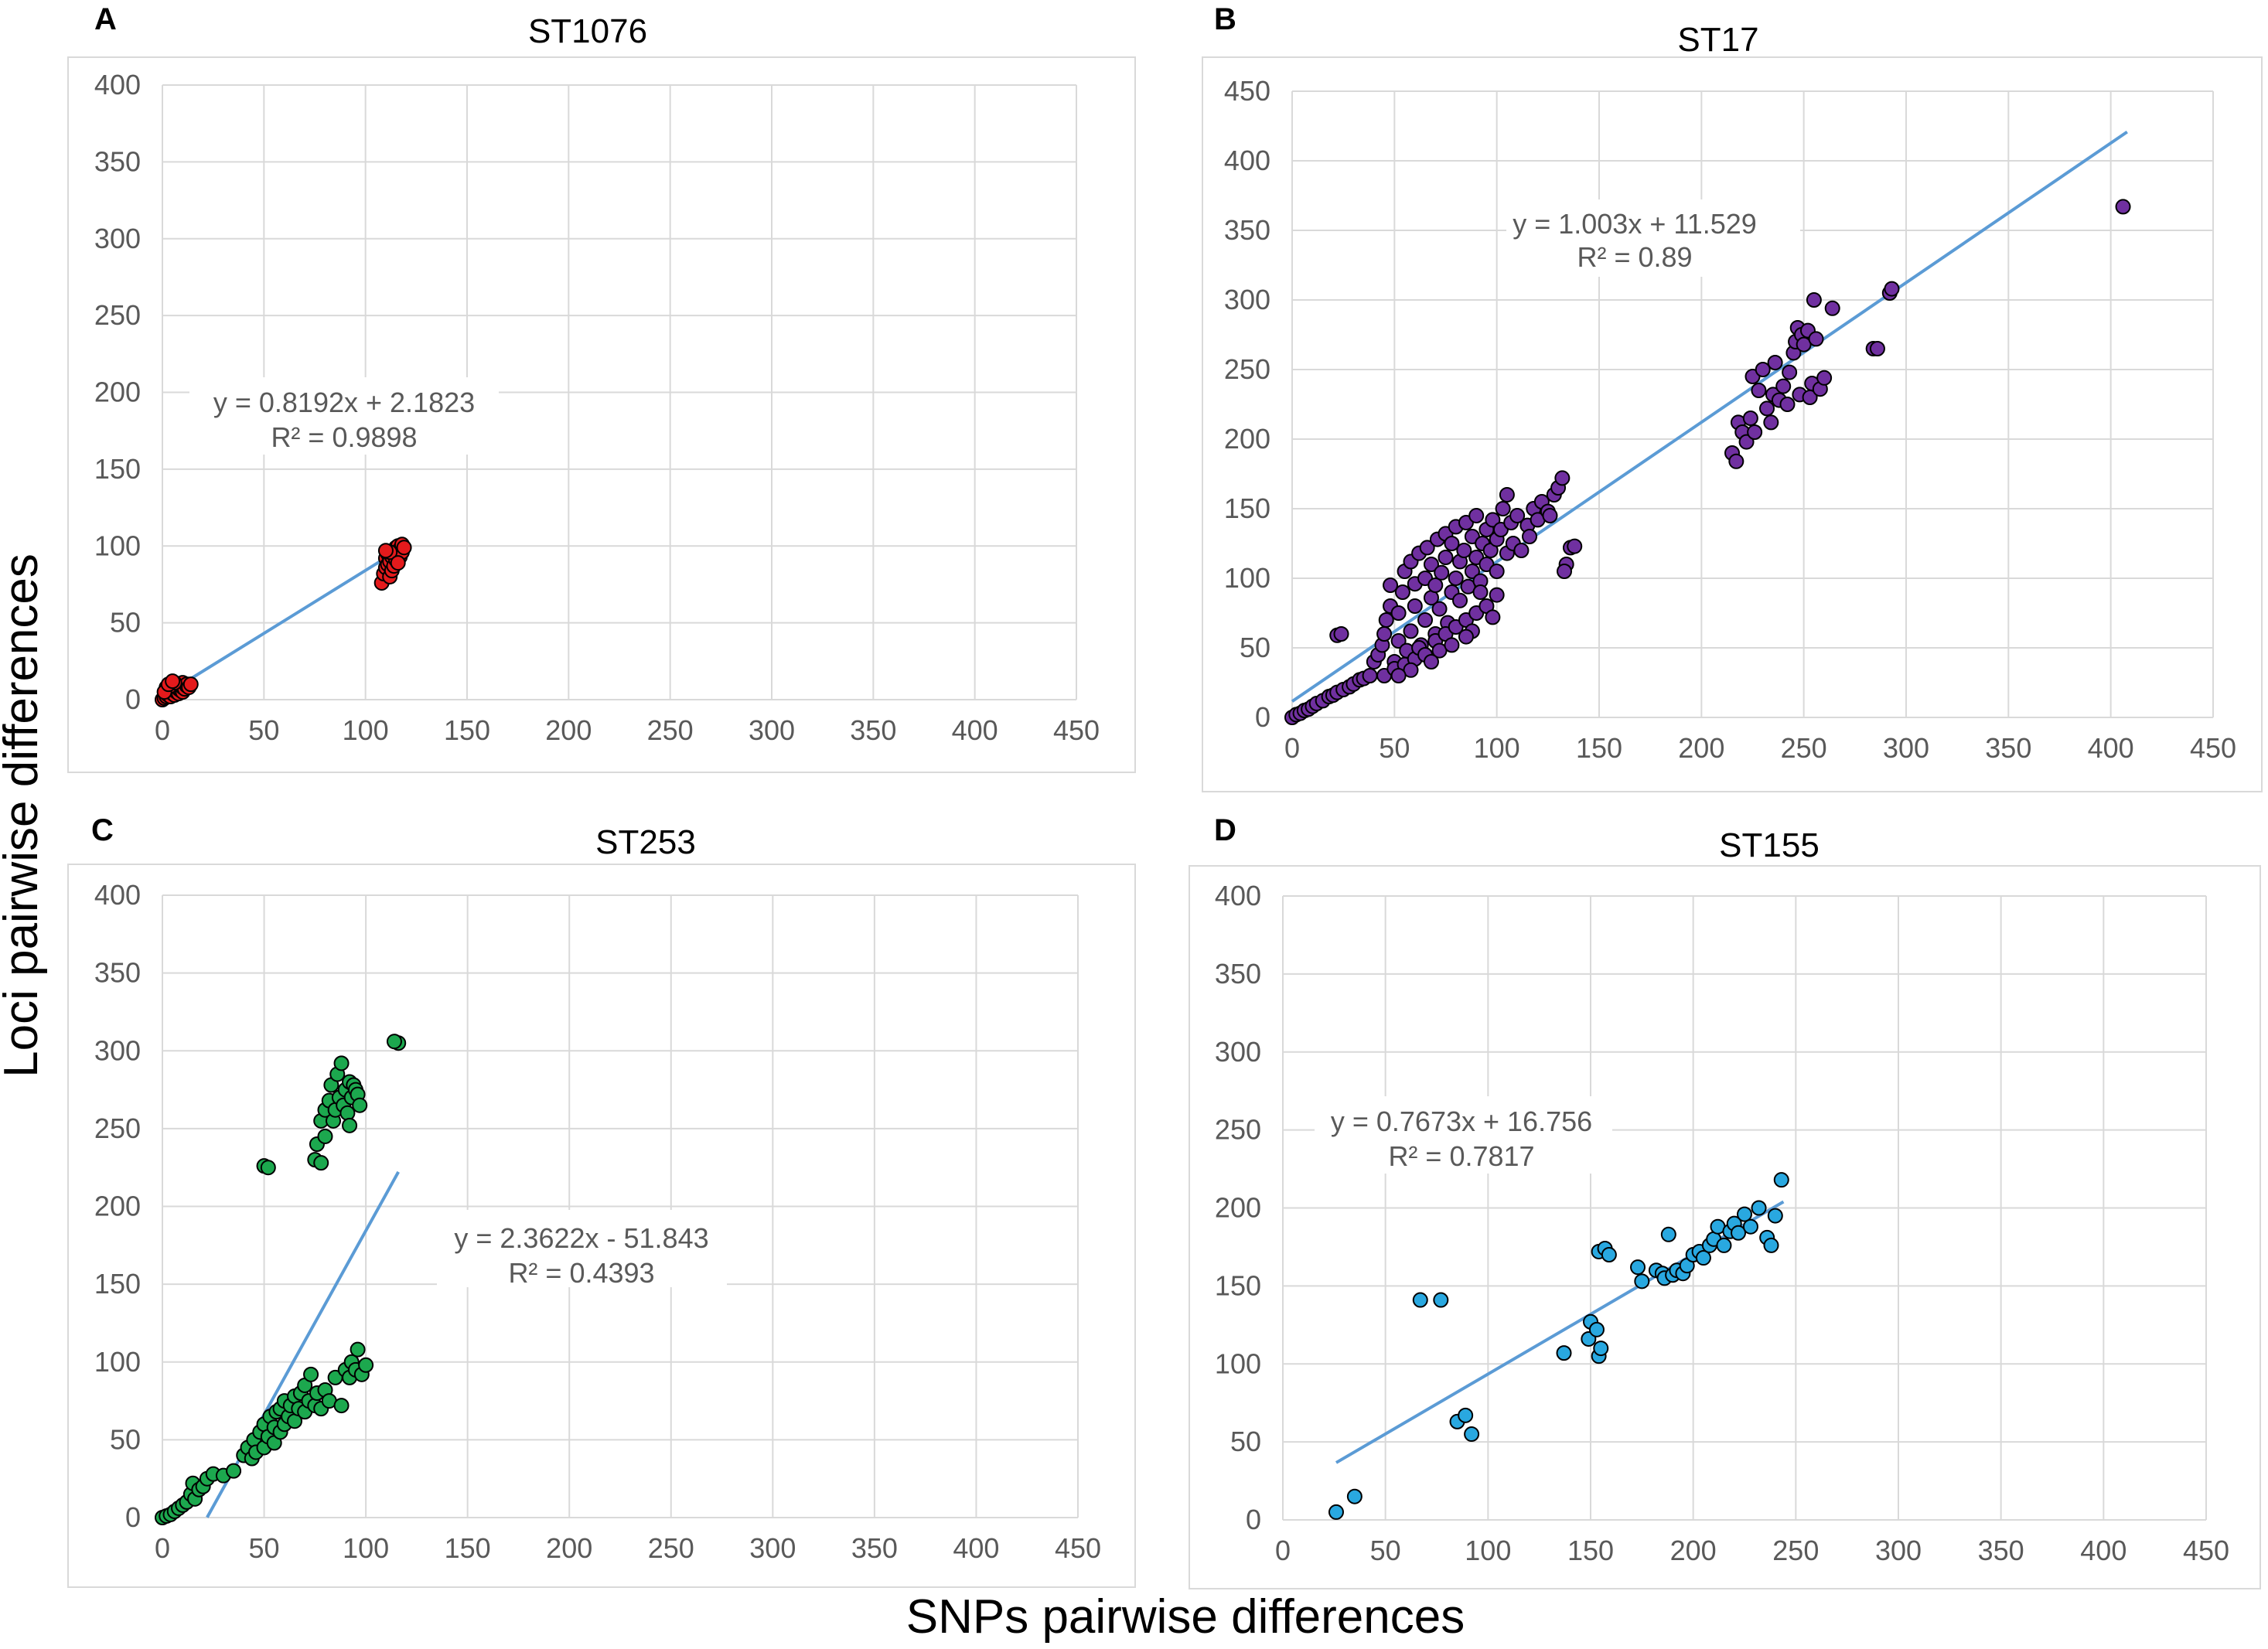 The width and height of the screenshot is (2268, 1649). What do you see at coordinates (1795, 1550) in the screenshot?
I see `panel-d-x-tick-label: 250` at bounding box center [1795, 1550].